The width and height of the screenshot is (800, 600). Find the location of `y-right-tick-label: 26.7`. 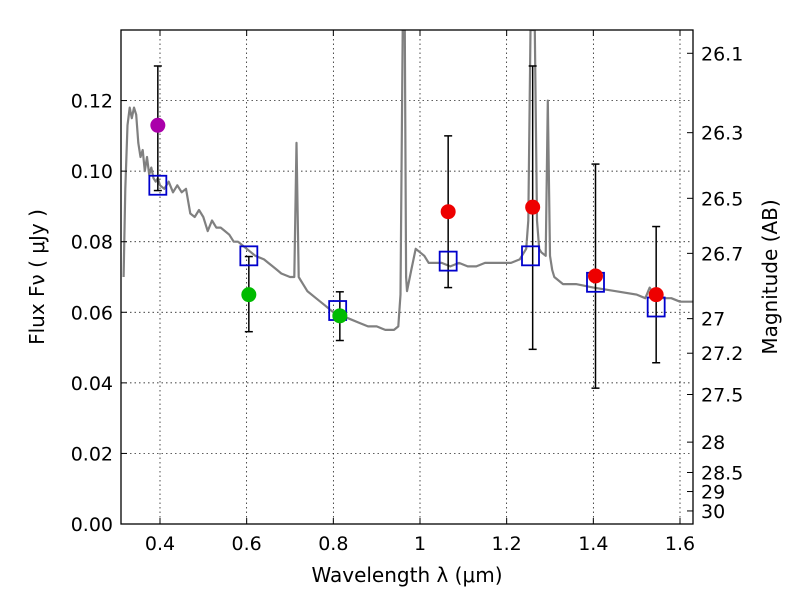

y-right-tick-label: 26.7 is located at coordinates (722, 254).